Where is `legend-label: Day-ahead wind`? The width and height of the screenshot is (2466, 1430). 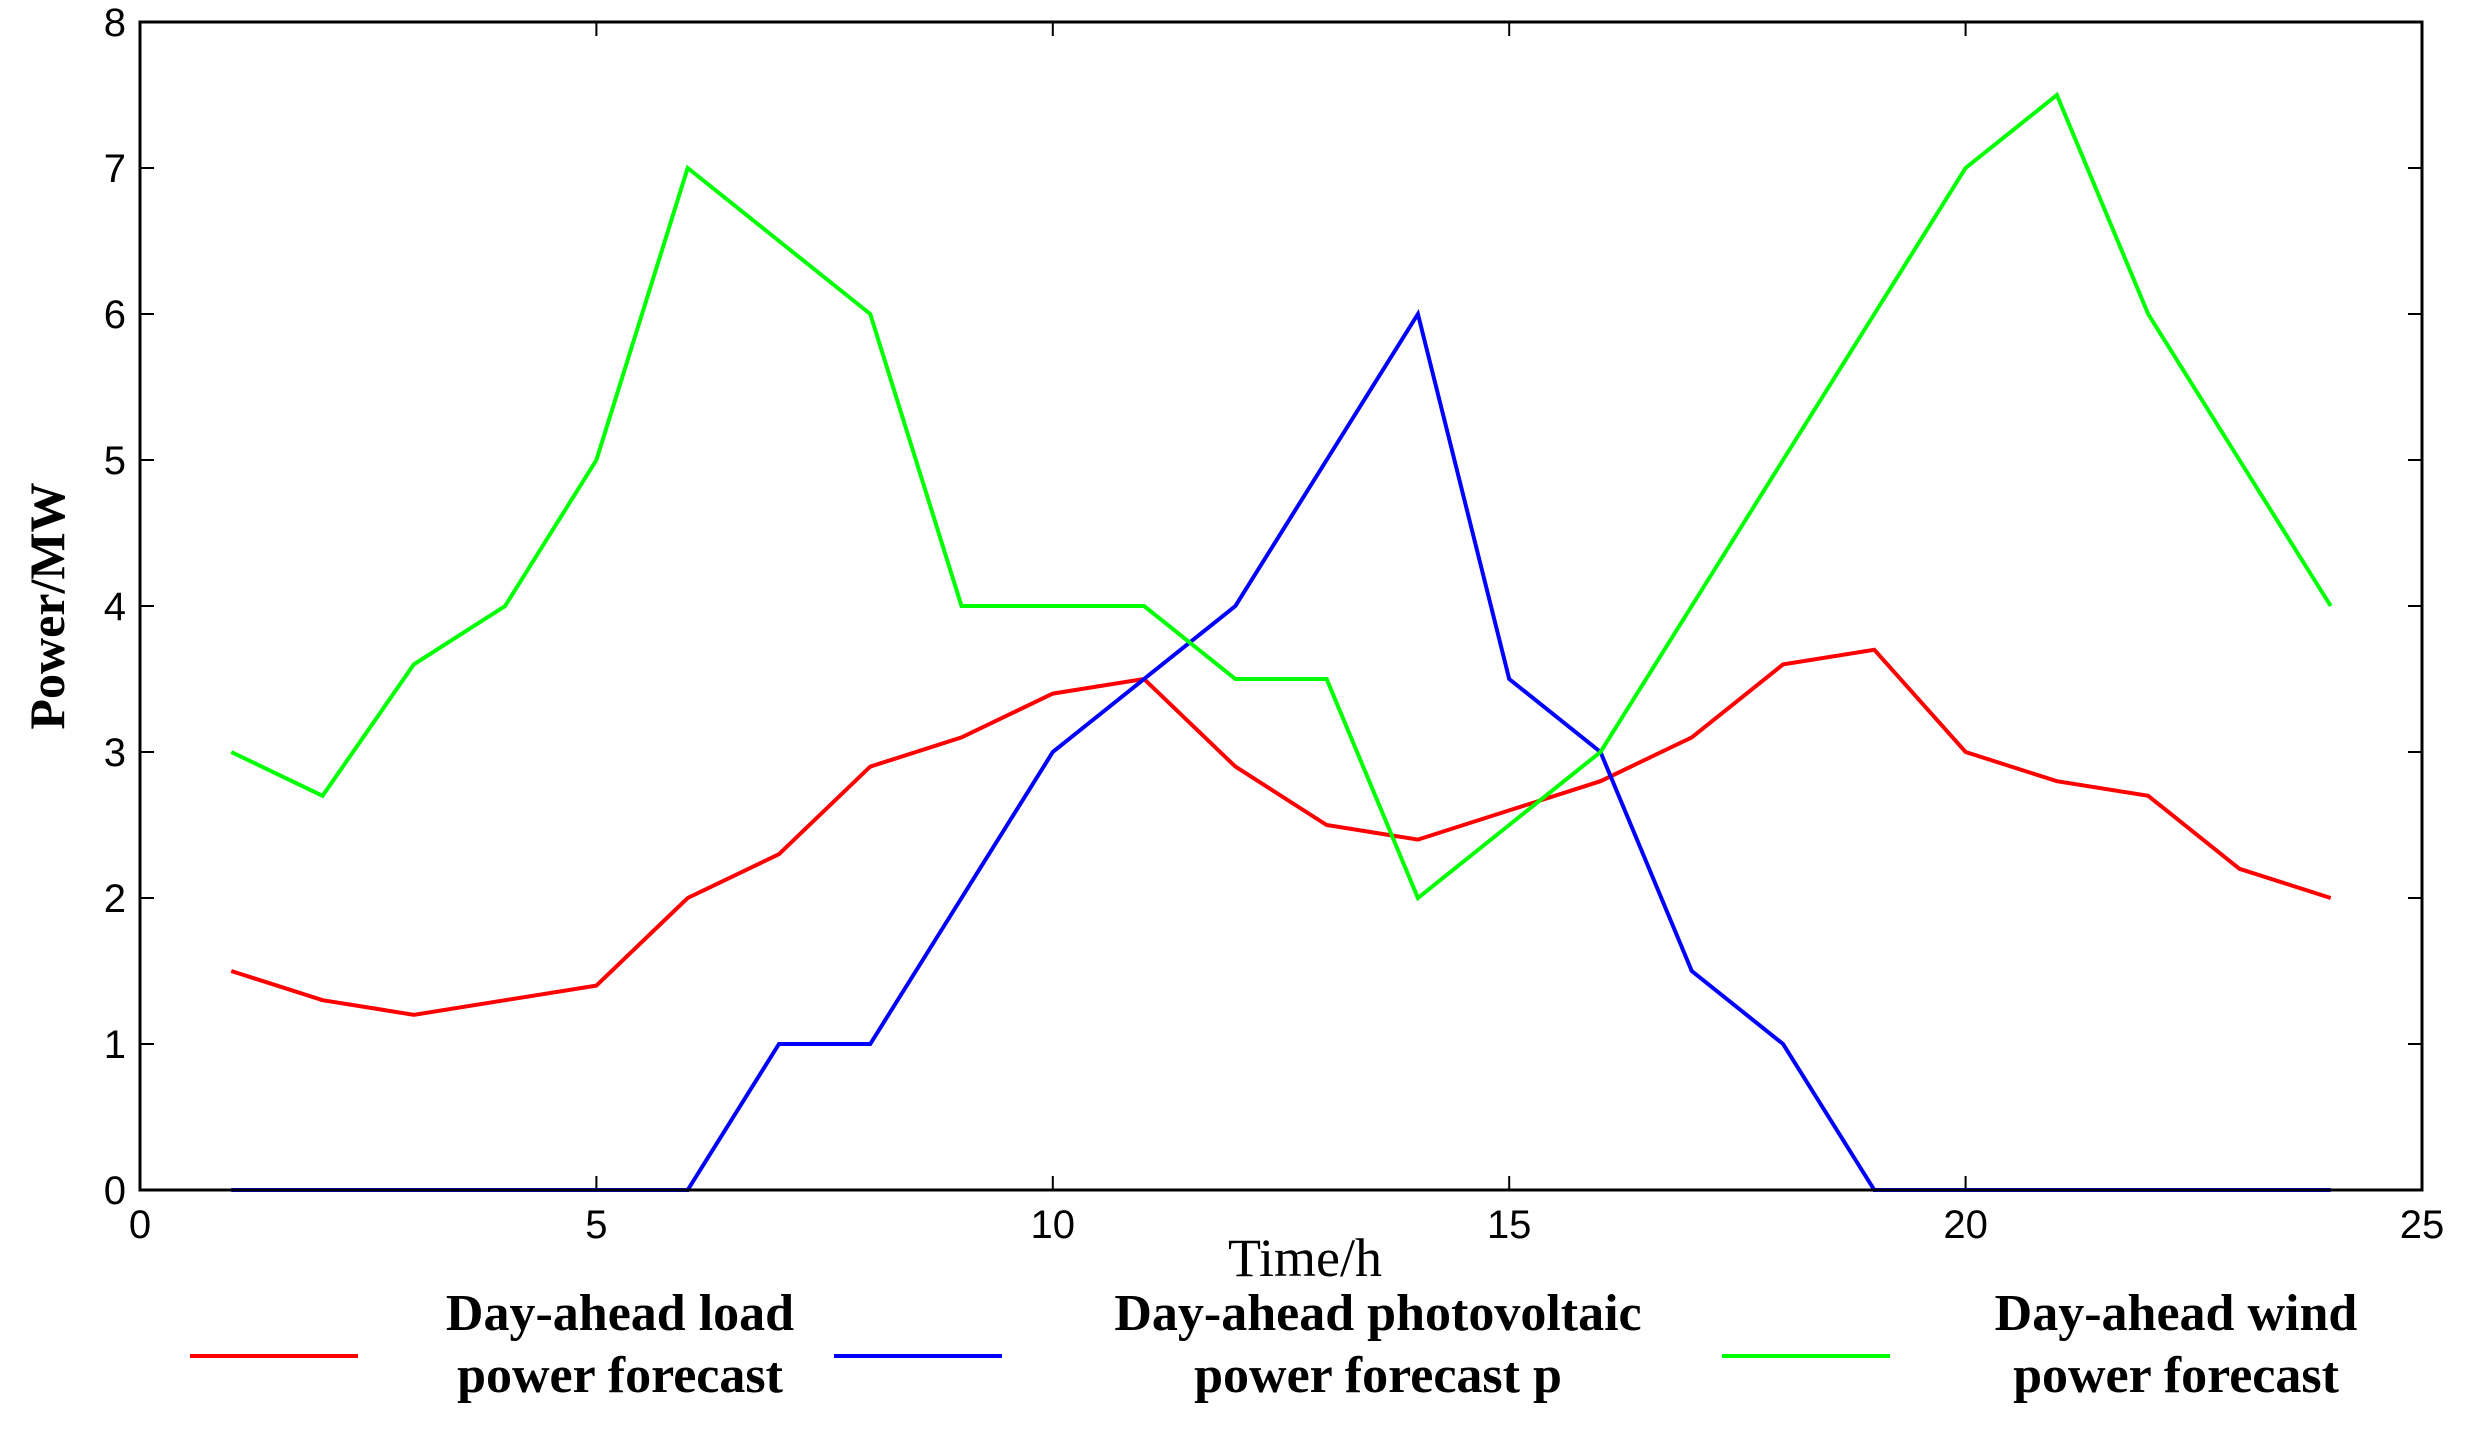 legend-label: Day-ahead wind is located at coordinates (2176, 1313).